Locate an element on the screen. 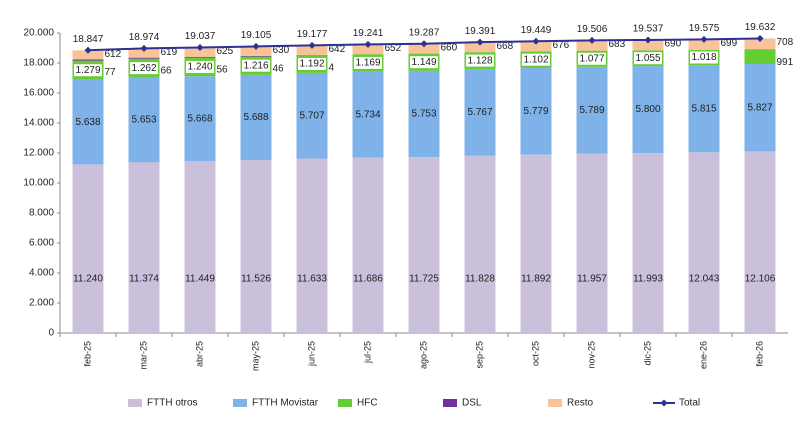  value-label: 11.449 is located at coordinates (200, 279).